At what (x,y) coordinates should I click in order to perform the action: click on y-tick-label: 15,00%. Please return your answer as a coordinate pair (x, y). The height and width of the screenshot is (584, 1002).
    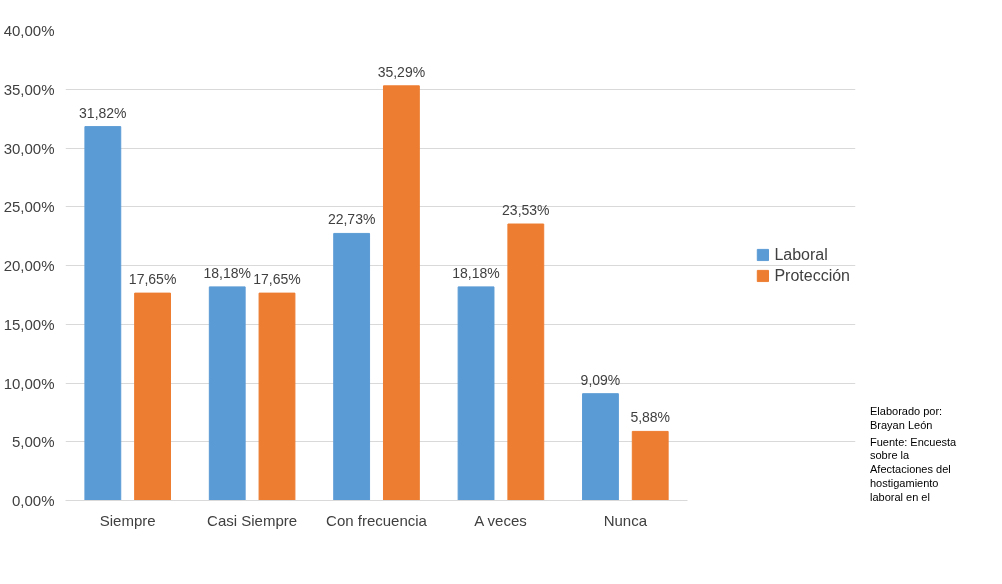
    Looking at the image, I should click on (29, 324).